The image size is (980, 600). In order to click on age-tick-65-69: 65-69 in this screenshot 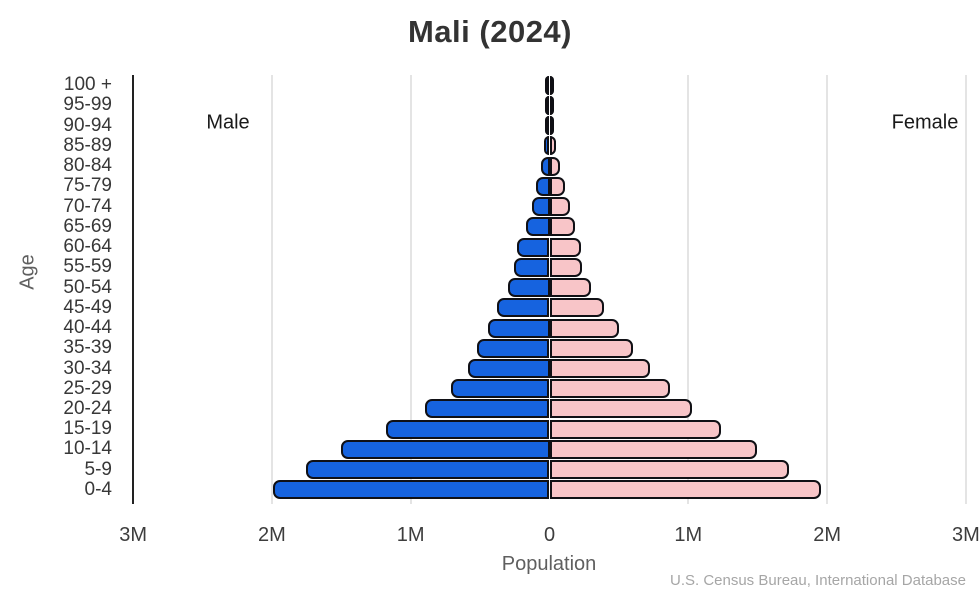, I will do `click(87, 226)`.